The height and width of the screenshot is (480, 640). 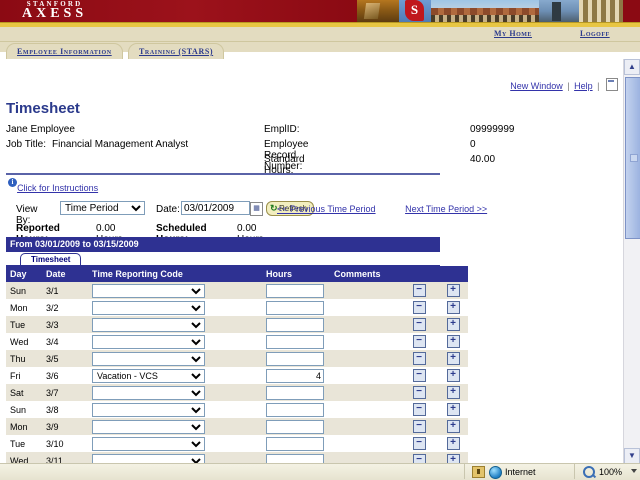 What do you see at coordinates (215, 208) in the screenshot?
I see `date-input` at bounding box center [215, 208].